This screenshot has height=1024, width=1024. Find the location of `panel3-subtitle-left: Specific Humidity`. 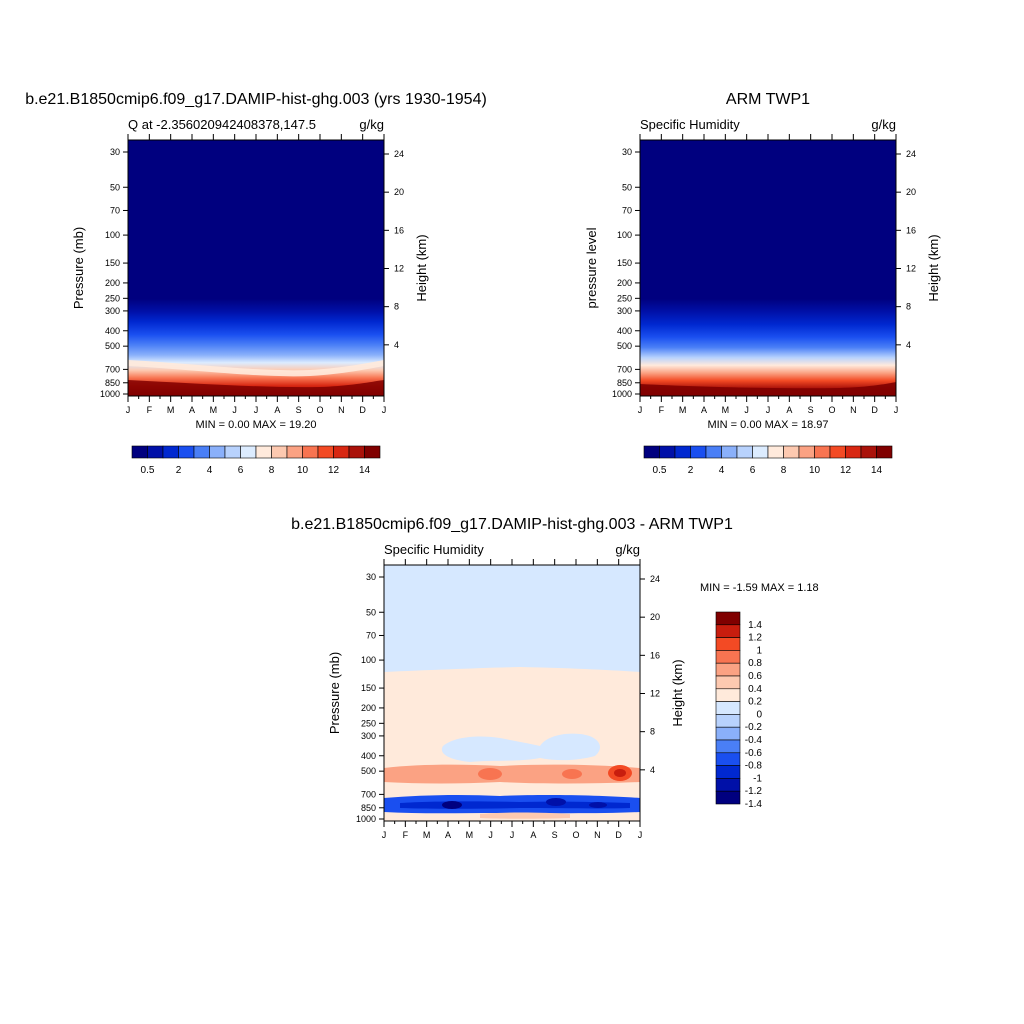

panel3-subtitle-left: Specific Humidity is located at coordinates (434, 549).